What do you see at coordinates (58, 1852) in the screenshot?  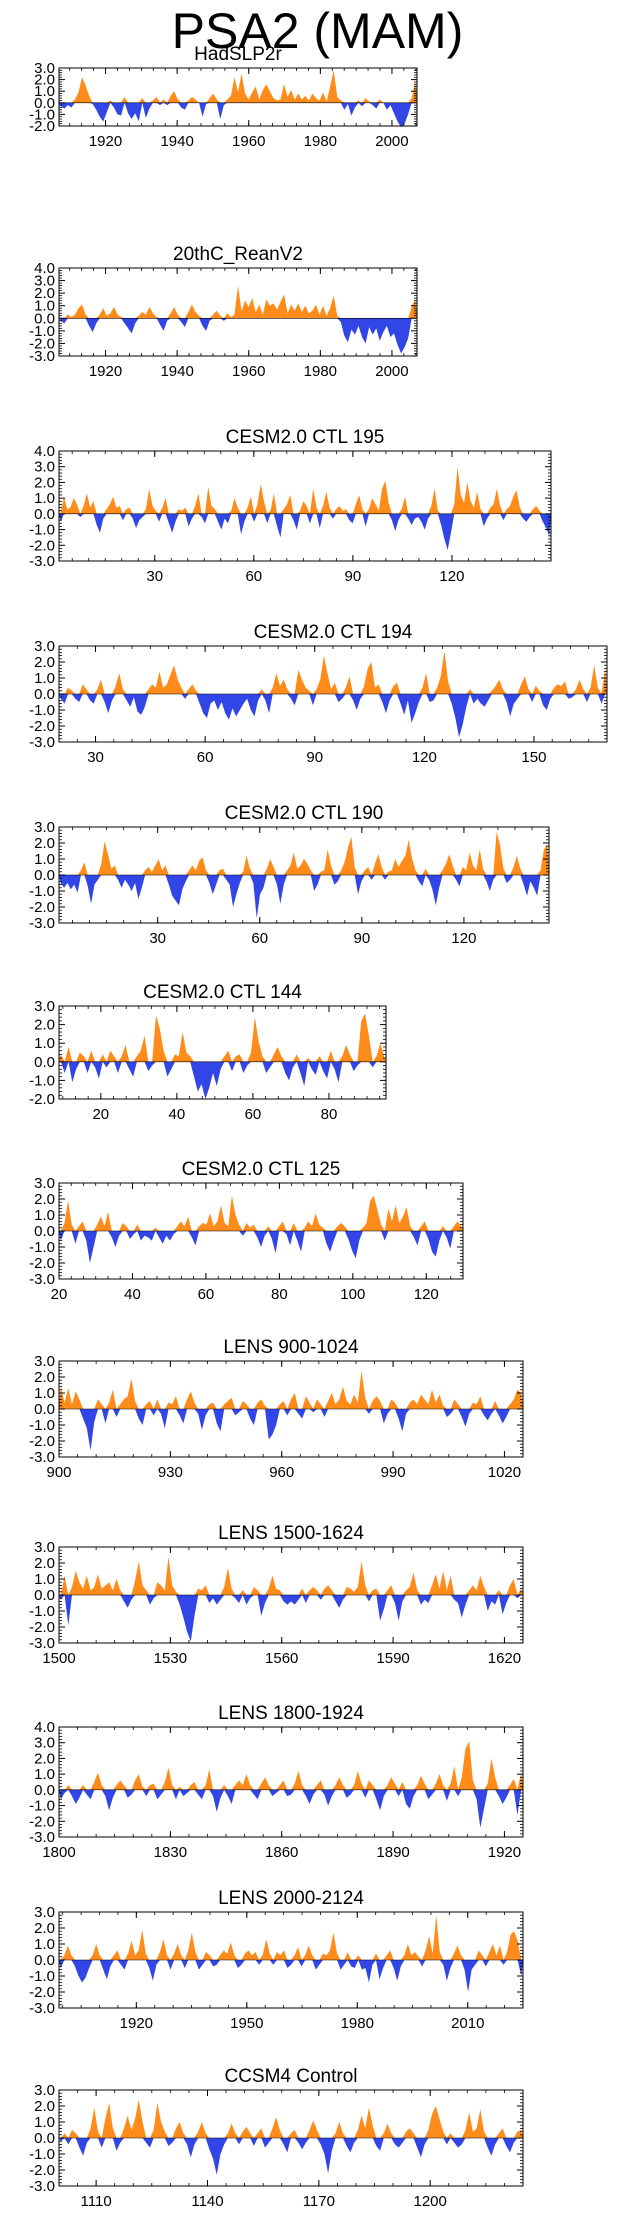 I see `x-tick-label: 1800` at bounding box center [58, 1852].